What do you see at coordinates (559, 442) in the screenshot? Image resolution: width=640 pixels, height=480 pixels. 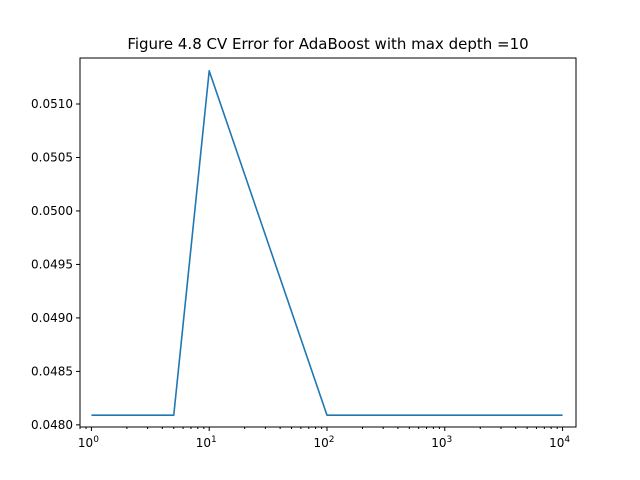 I see `x-tick-label-4: 104` at bounding box center [559, 442].